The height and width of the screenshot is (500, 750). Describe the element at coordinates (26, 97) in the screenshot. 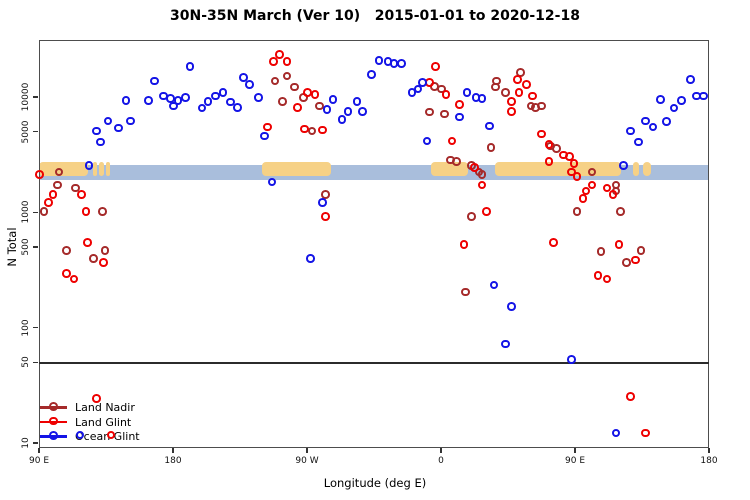

I see `y-tick-label: 10000` at that location.